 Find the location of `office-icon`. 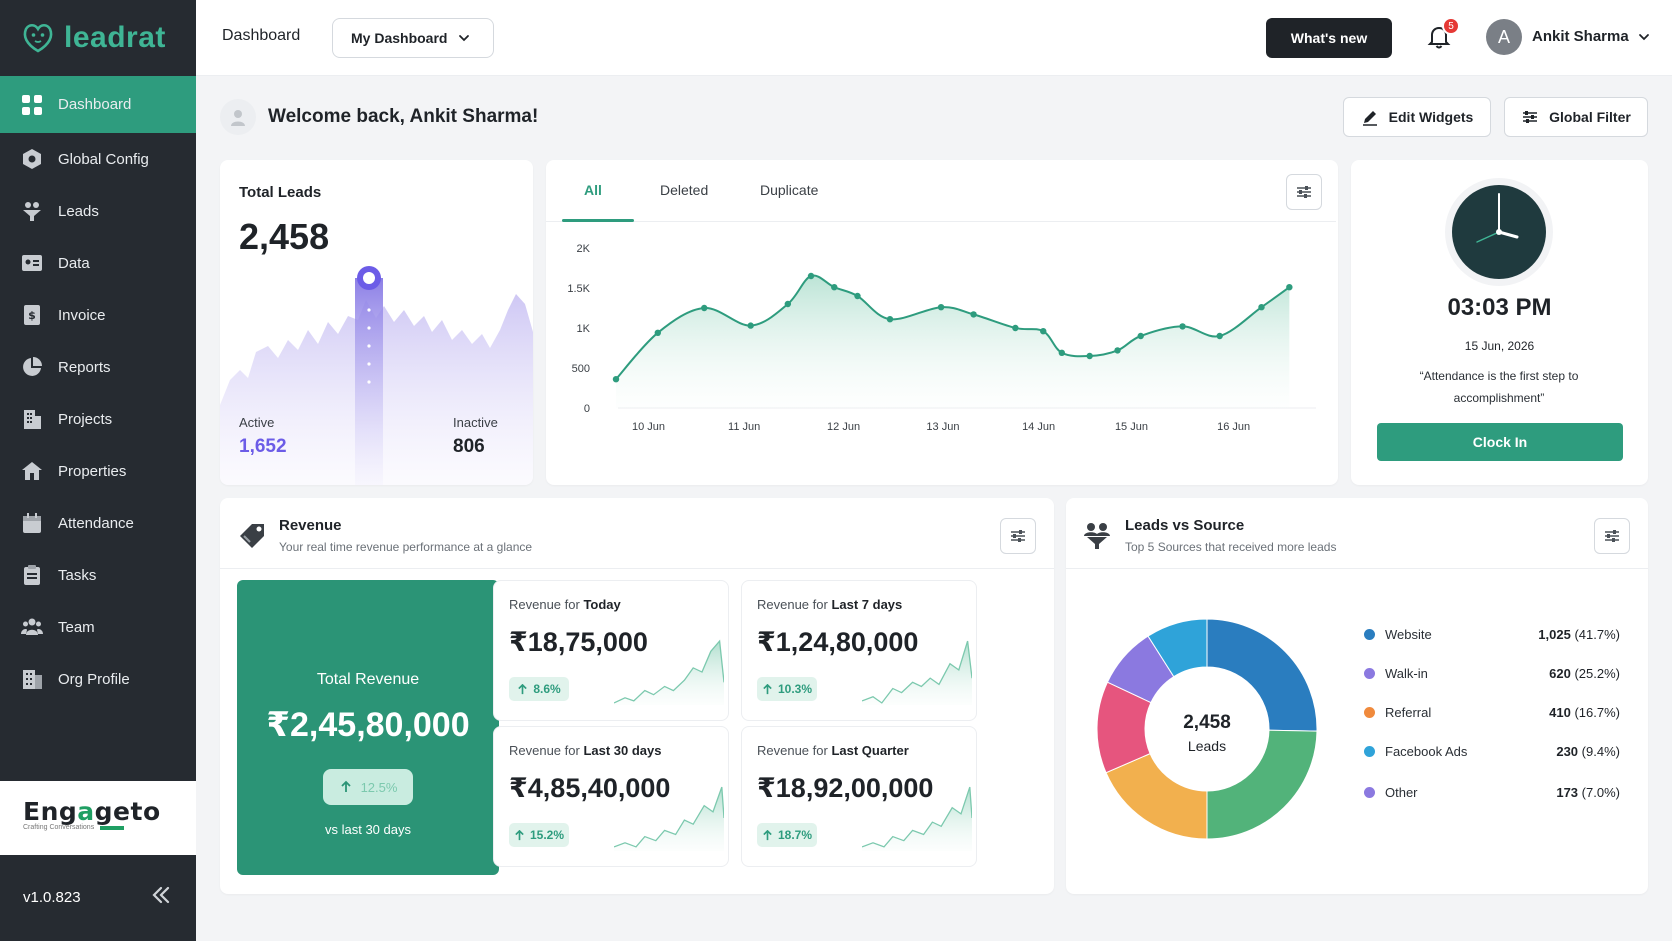

office-icon is located at coordinates (32, 679).